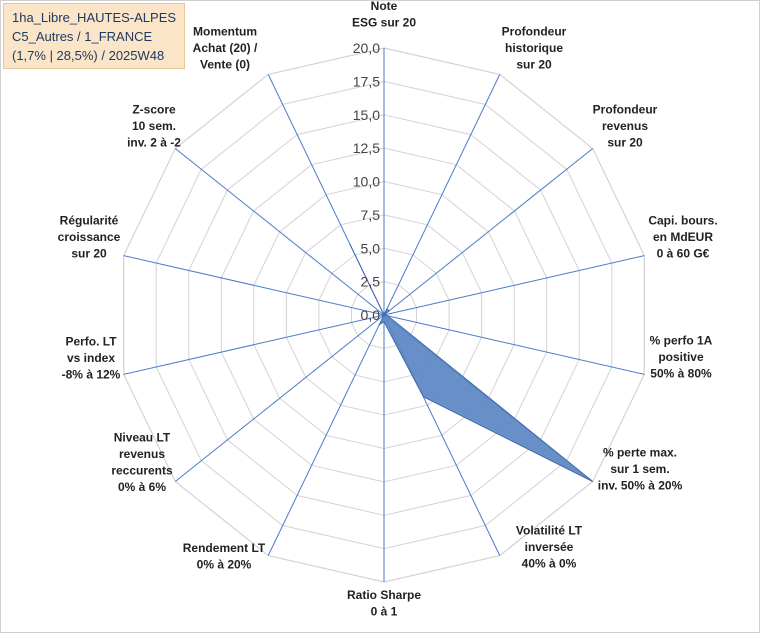  What do you see at coordinates (94, 17) in the screenshot?
I see `title-line-1: 1ha_Libre_HAUTES-ALPES` at bounding box center [94, 17].